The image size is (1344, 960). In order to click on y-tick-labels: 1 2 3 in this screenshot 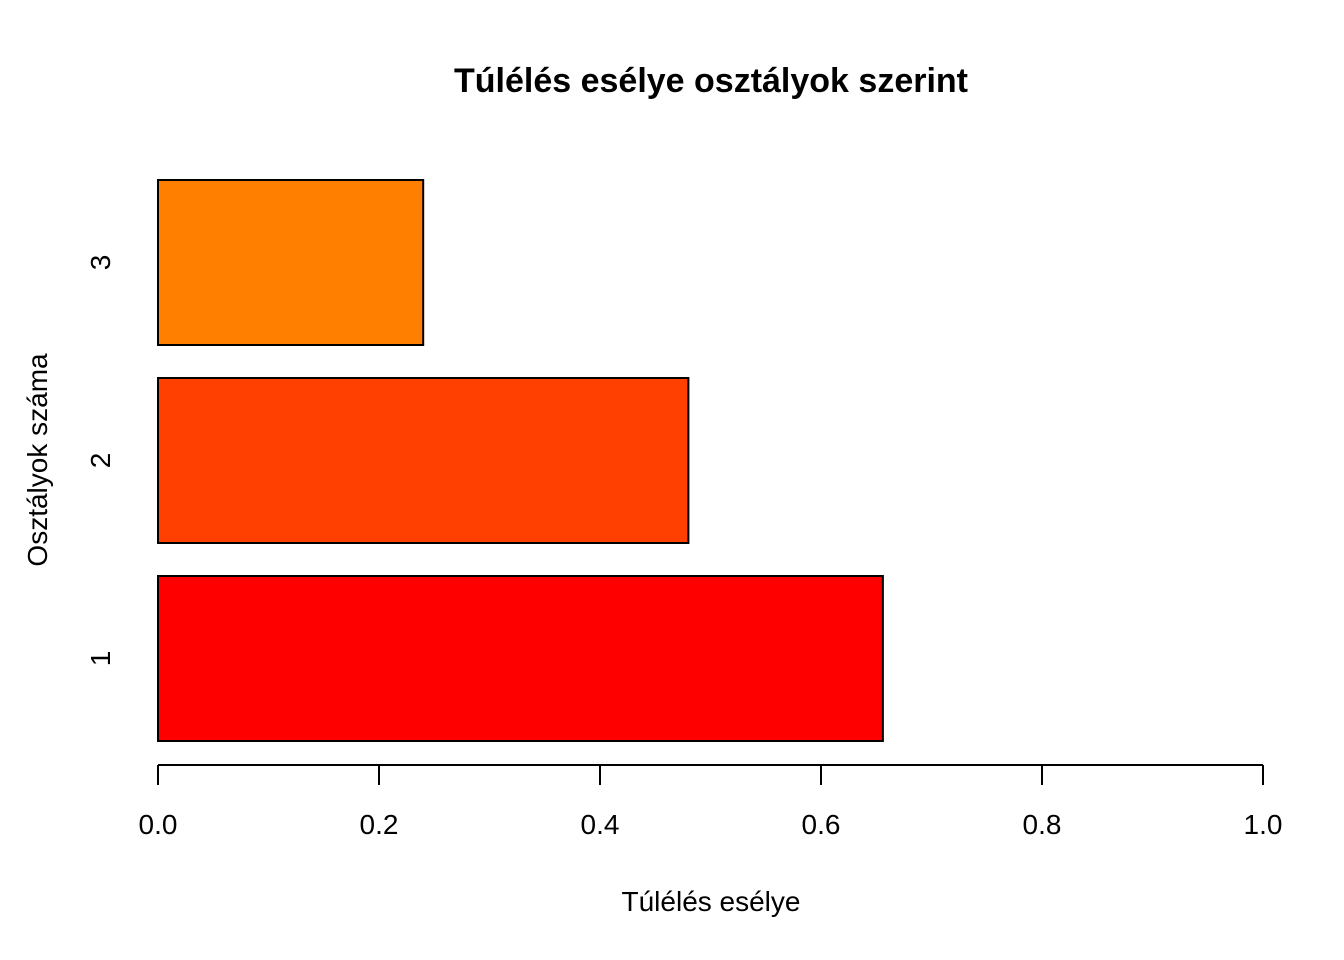, I will do `click(100, 461)`.